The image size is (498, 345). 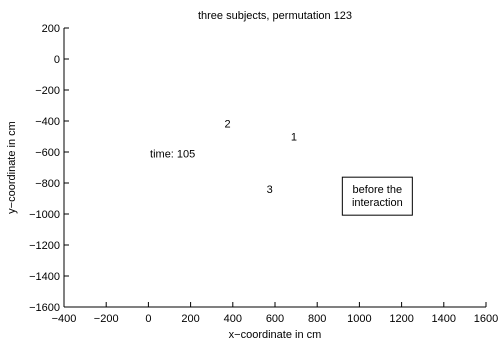 I want to click on x-tick-label: 1200, so click(x=401, y=319).